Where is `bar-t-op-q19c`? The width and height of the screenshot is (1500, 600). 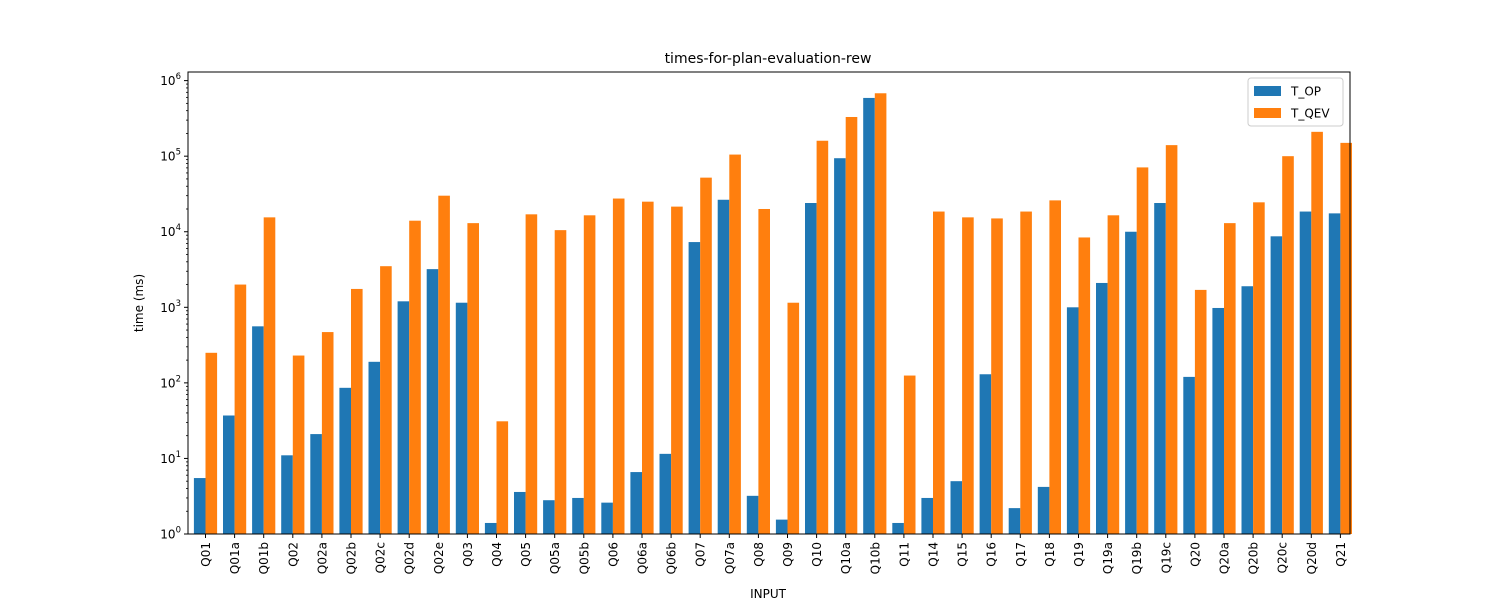 bar-t-op-q19c is located at coordinates (1160, 368).